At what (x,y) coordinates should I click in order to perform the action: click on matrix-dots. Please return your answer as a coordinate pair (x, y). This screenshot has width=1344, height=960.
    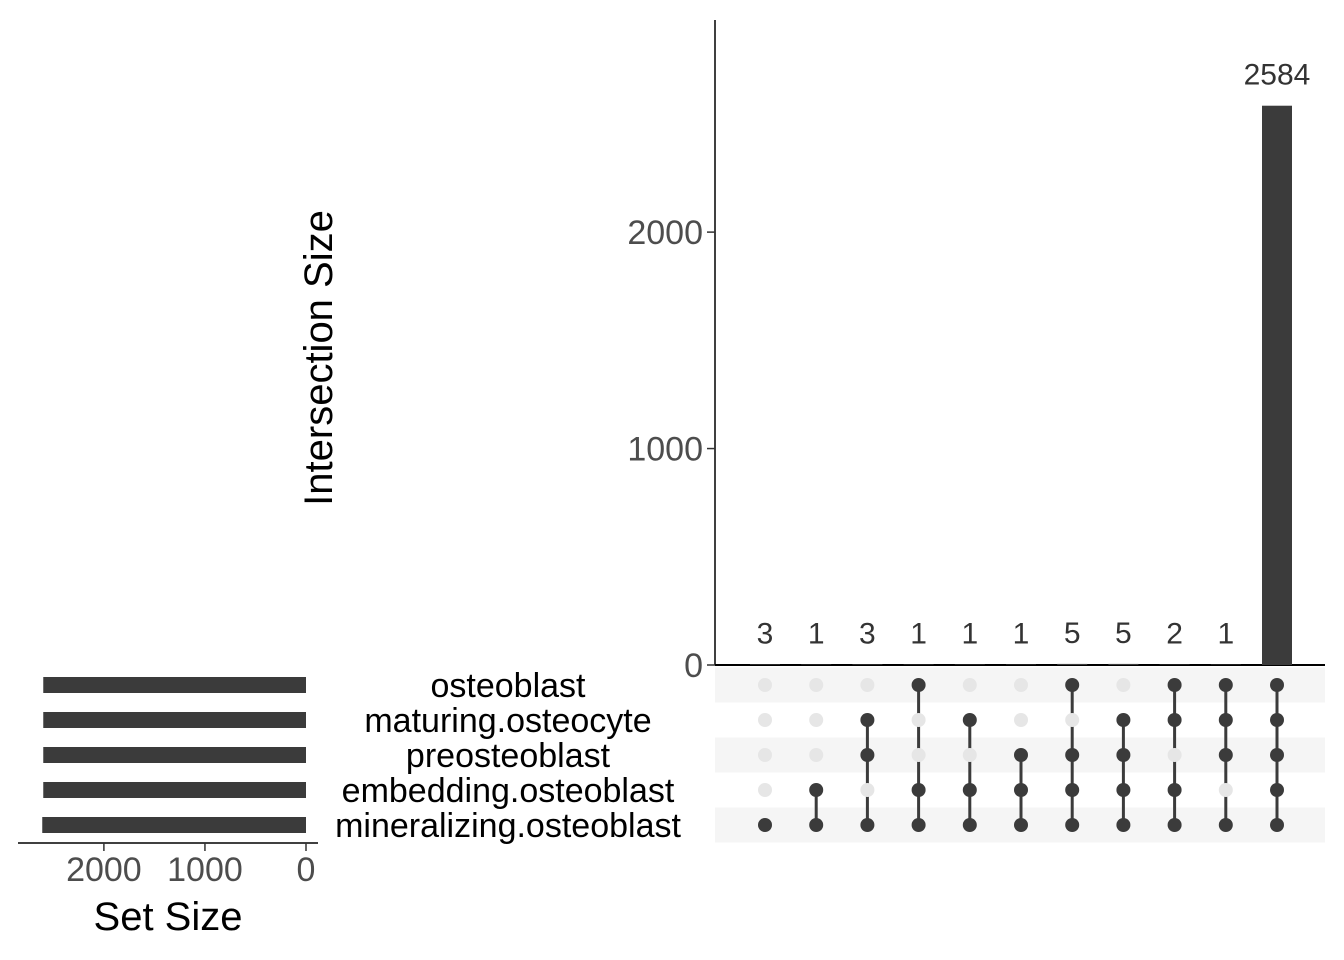
    Looking at the image, I should click on (1021, 755).